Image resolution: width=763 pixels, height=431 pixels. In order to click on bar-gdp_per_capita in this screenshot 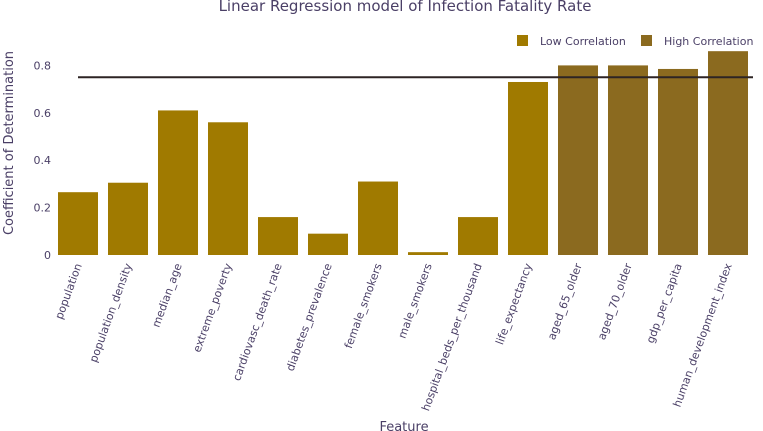, I will do `click(678, 161)`.